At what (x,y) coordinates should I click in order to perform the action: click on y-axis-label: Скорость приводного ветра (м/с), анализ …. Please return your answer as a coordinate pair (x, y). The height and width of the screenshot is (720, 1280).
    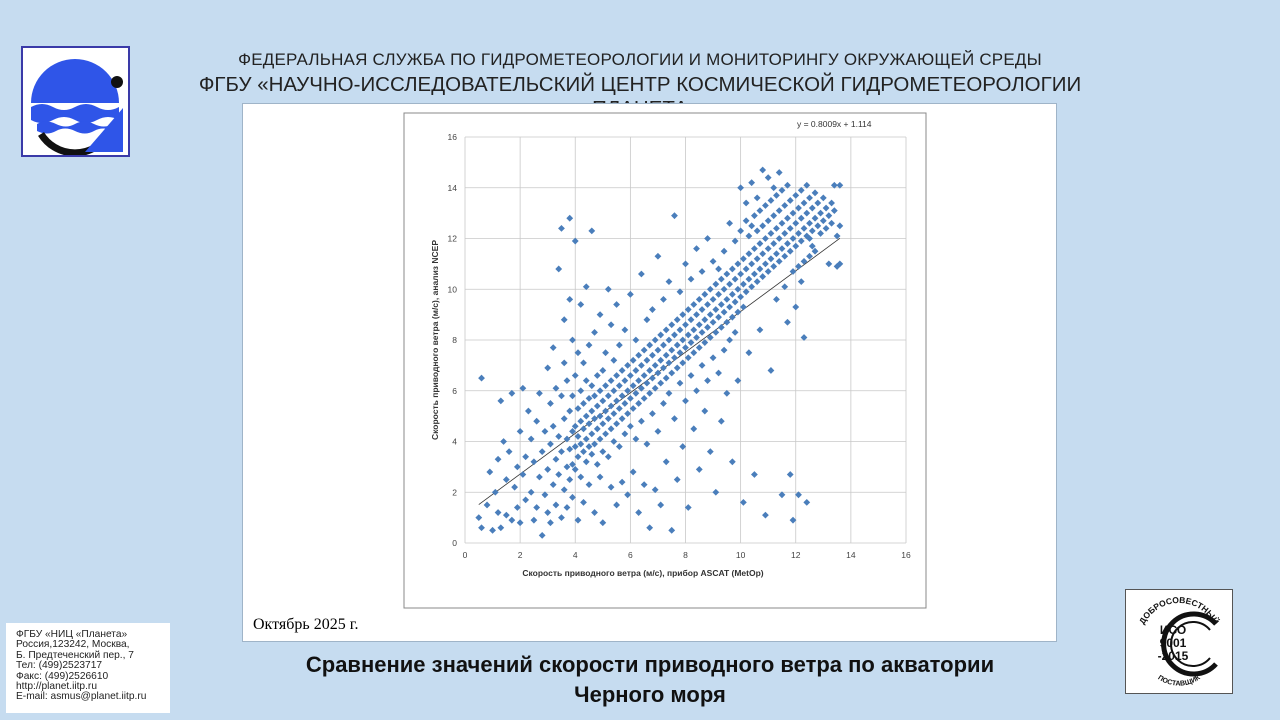
    Looking at the image, I should click on (435, 340).